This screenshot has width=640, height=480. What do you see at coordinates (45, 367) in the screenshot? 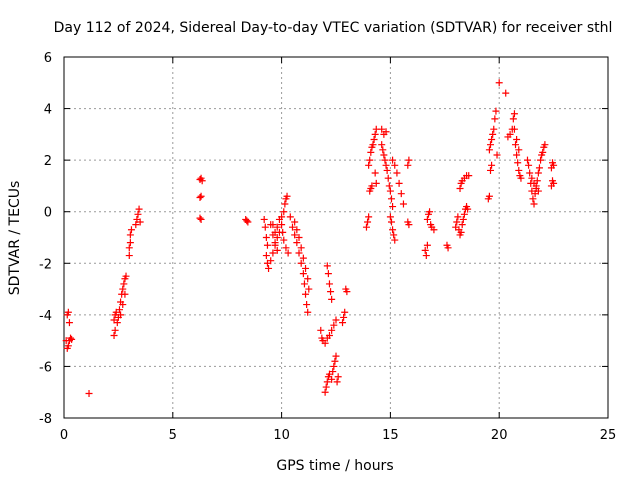
I see `y-tick-label: -6` at bounding box center [45, 367].